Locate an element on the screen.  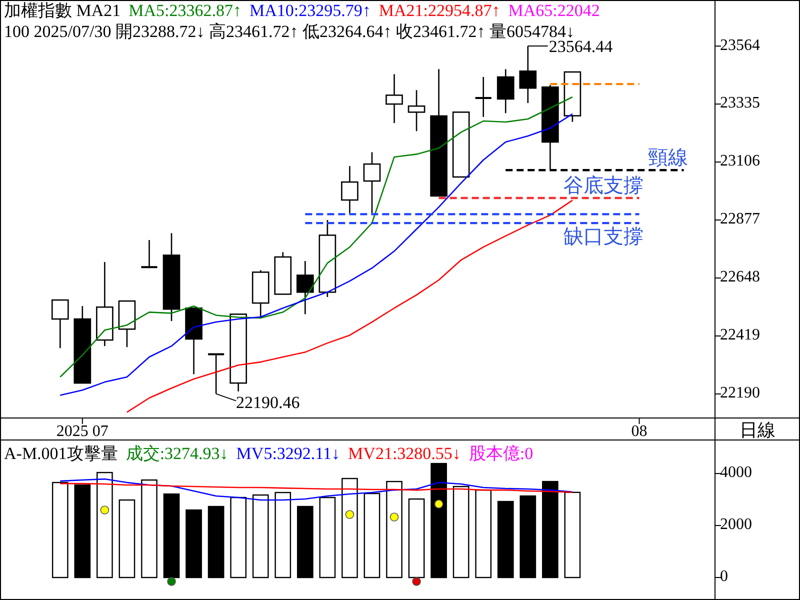
y-tick-label: 22877 is located at coordinates (740, 219).